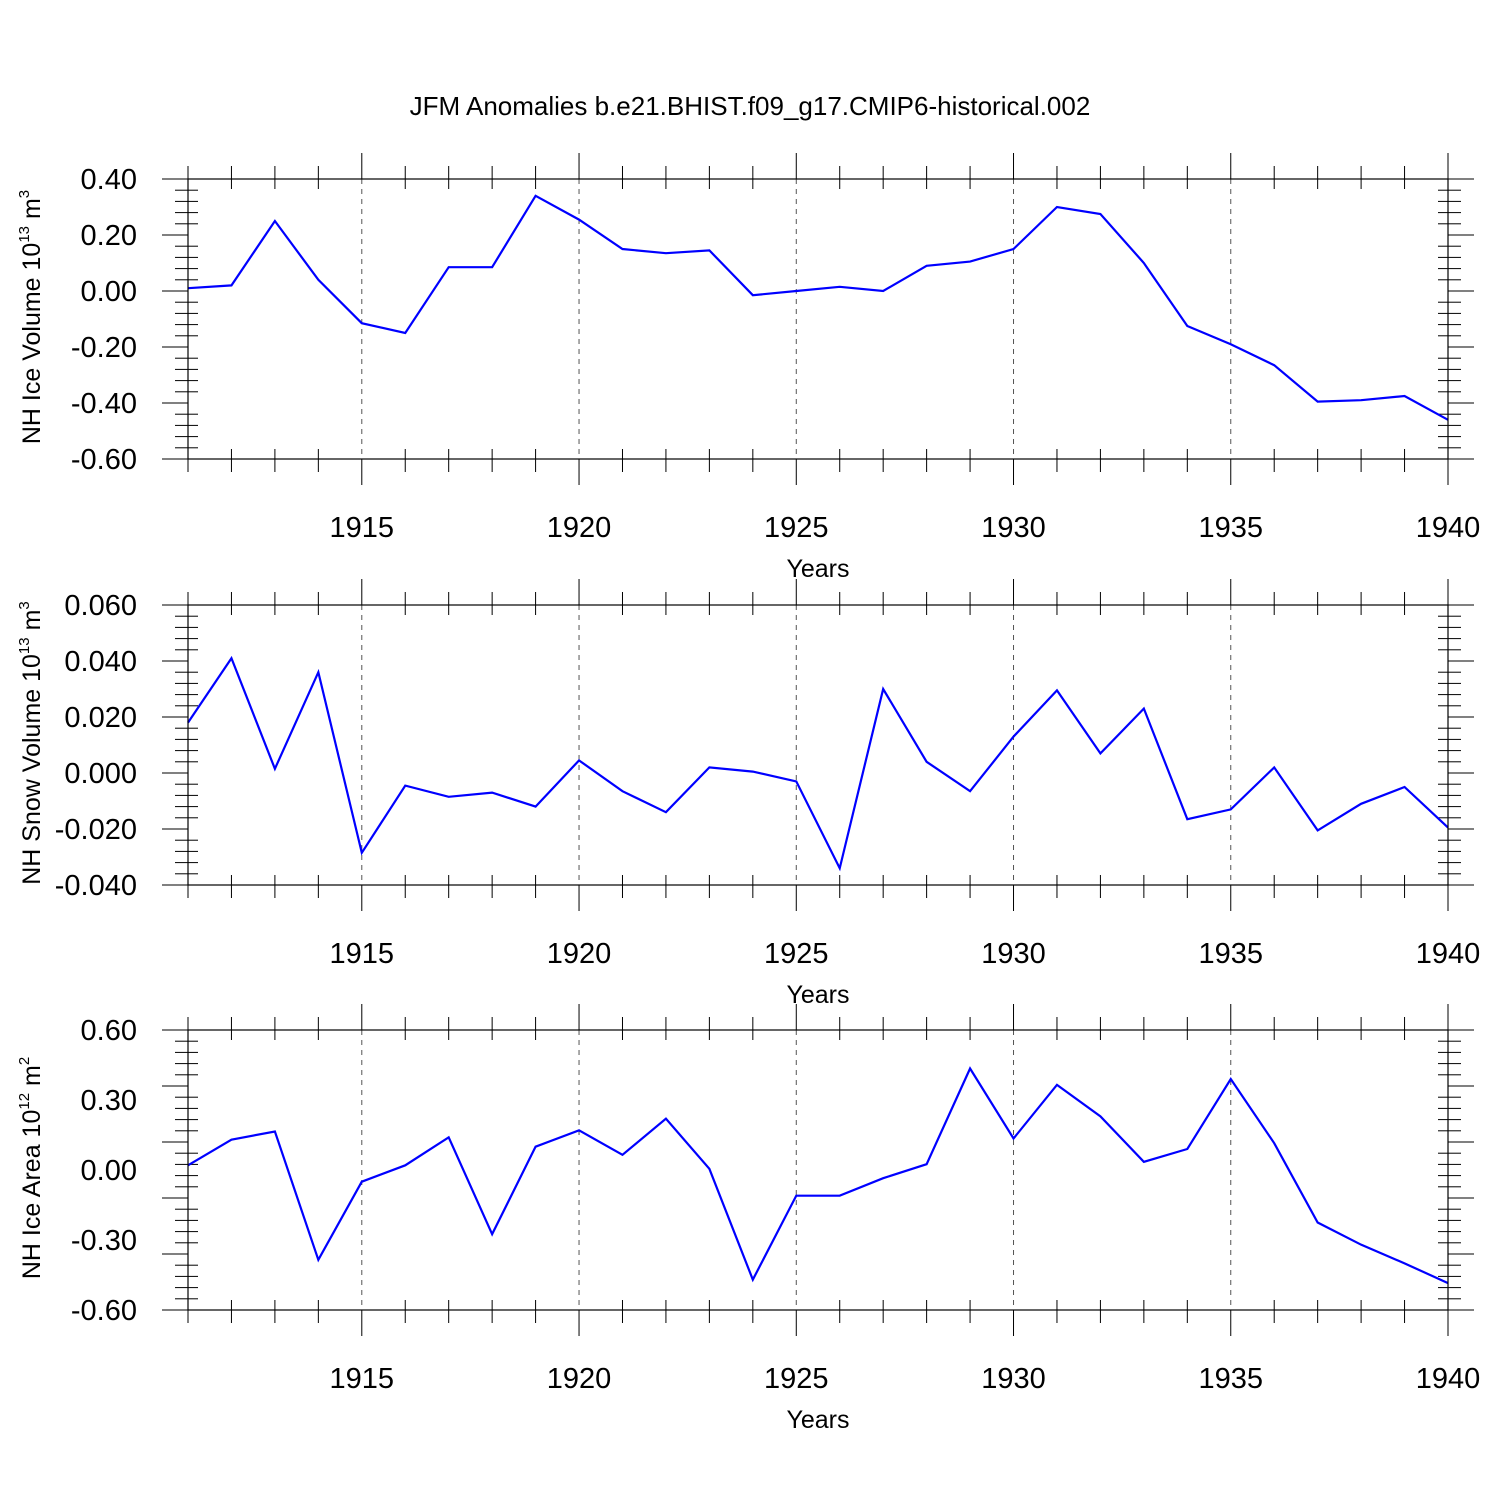  I want to click on y-axis-title: NH Snow Volume 1013 m3, so click(31, 743).